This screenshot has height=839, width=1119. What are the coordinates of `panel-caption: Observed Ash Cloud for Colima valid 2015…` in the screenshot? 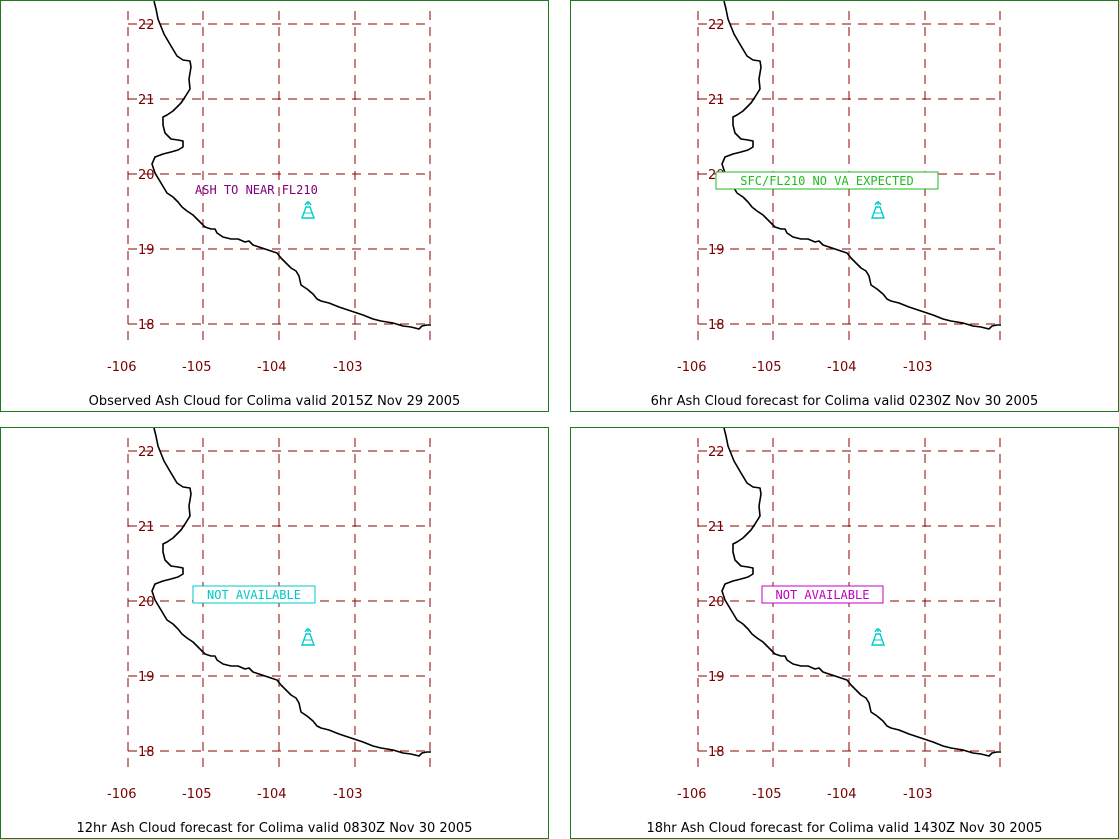 It's located at (274, 401).